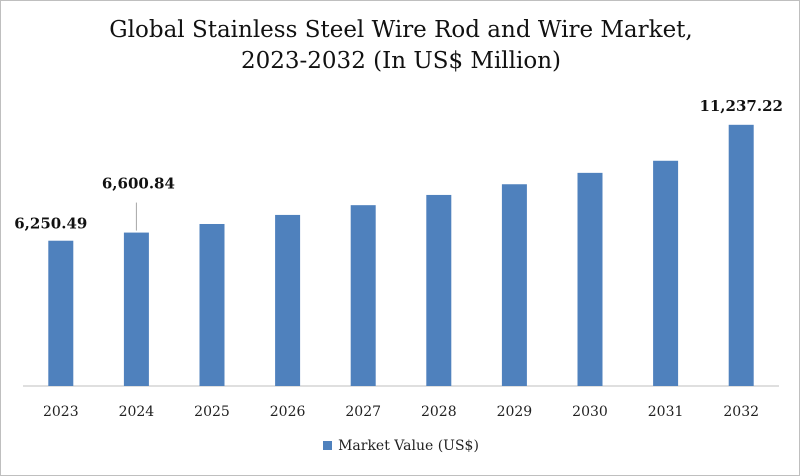 This screenshot has height=476, width=800. Describe the element at coordinates (401, 61) in the screenshot. I see `chart-title-line2: 2023-2032 (In US$ Million)` at that location.